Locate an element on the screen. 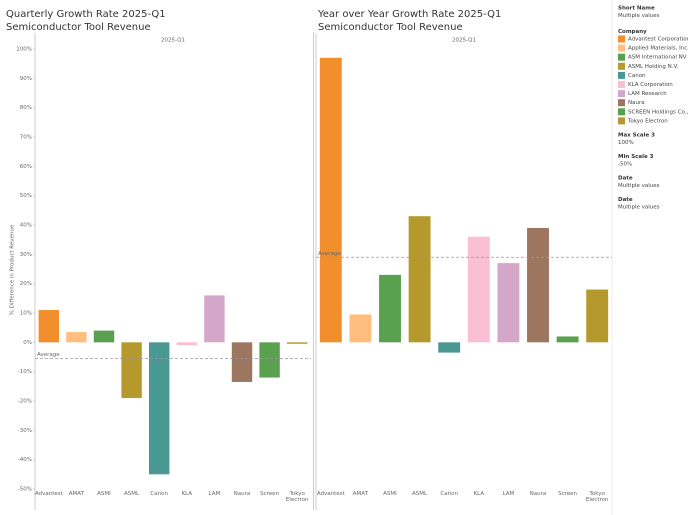 Image resolution: width=688 pixels, height=515 pixels. y-tick-label: 100% is located at coordinates (24, 50).